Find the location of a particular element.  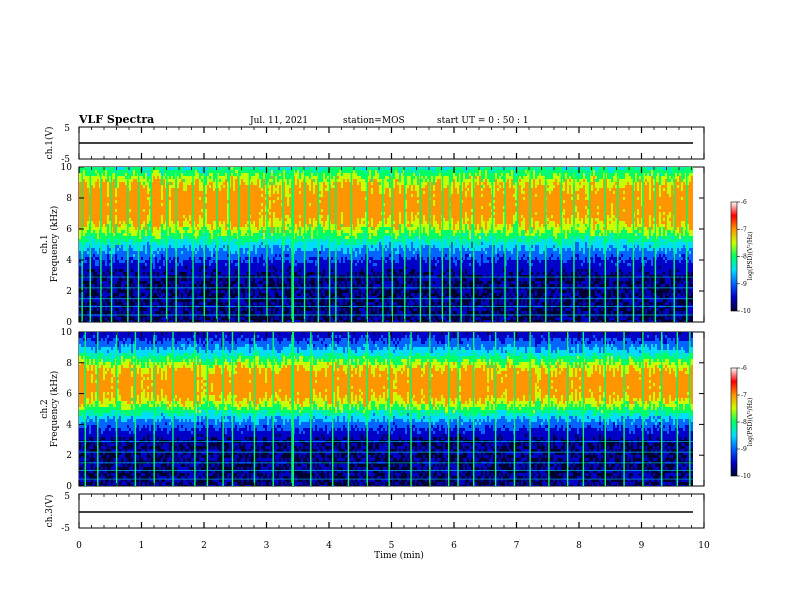

figure-title: VLF Spectra is located at coordinates (116, 119).